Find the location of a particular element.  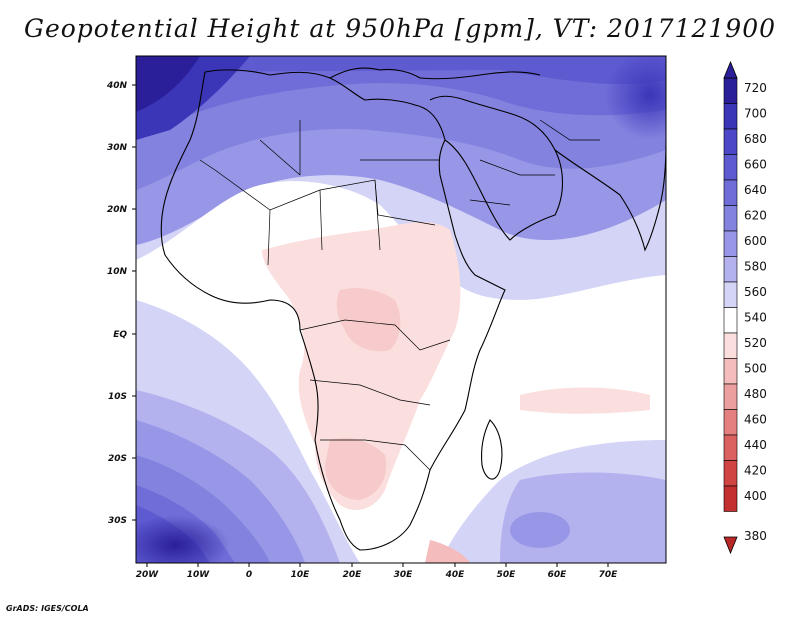

y-tick-label: 20S is located at coordinates (117, 459).